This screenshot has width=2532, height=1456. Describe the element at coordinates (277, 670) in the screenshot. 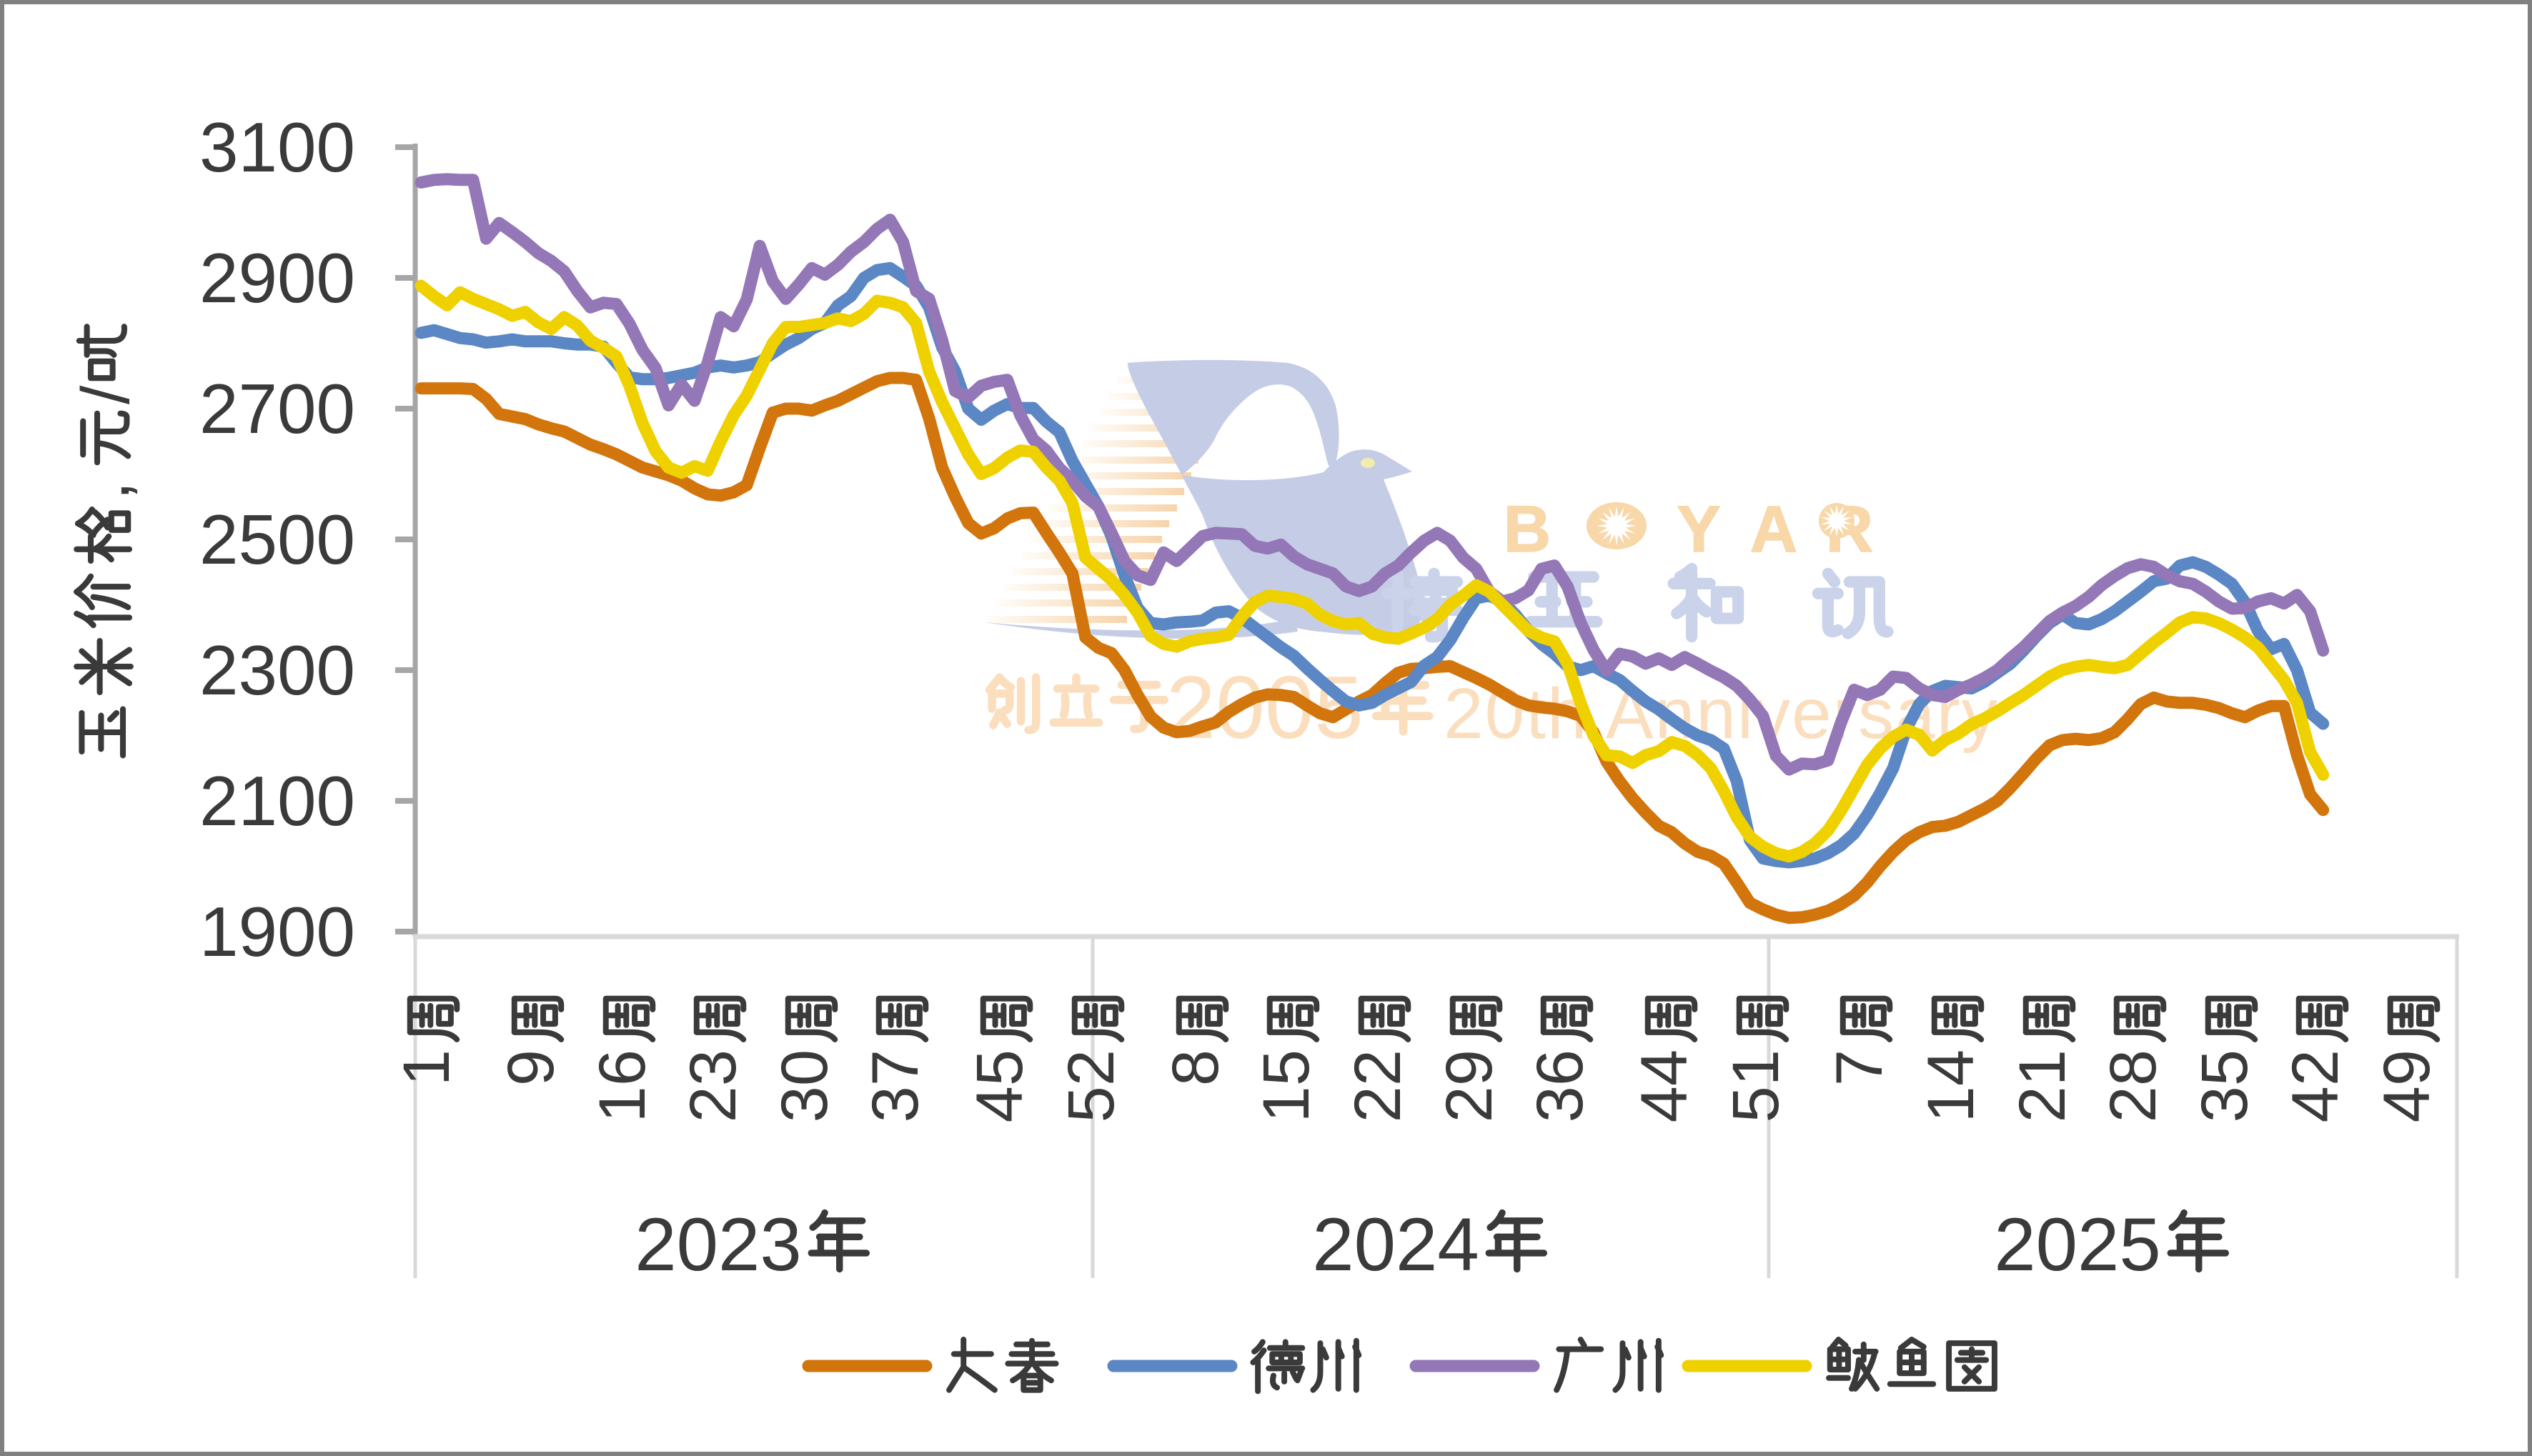

I see `svg-text: 2300` at that location.